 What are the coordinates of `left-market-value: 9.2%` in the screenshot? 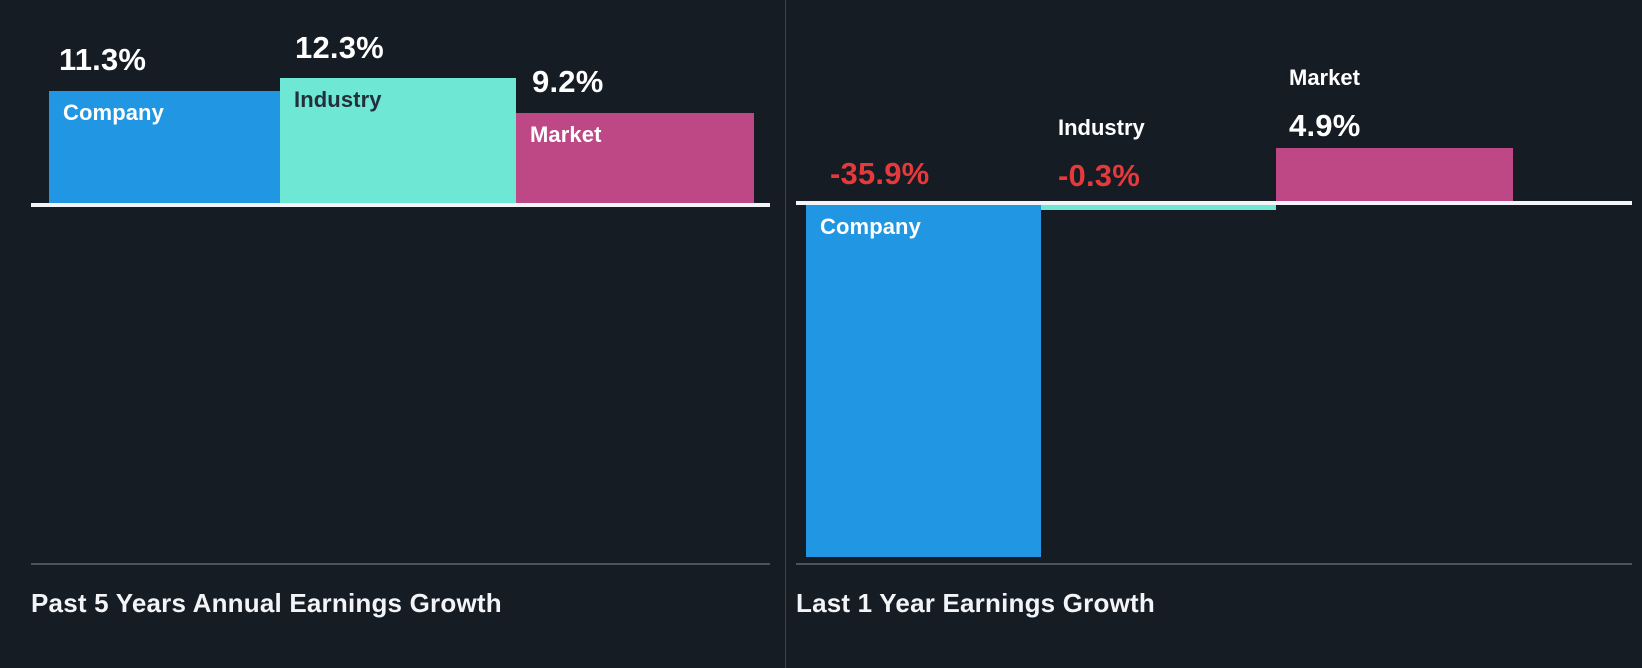 It's located at (568, 81).